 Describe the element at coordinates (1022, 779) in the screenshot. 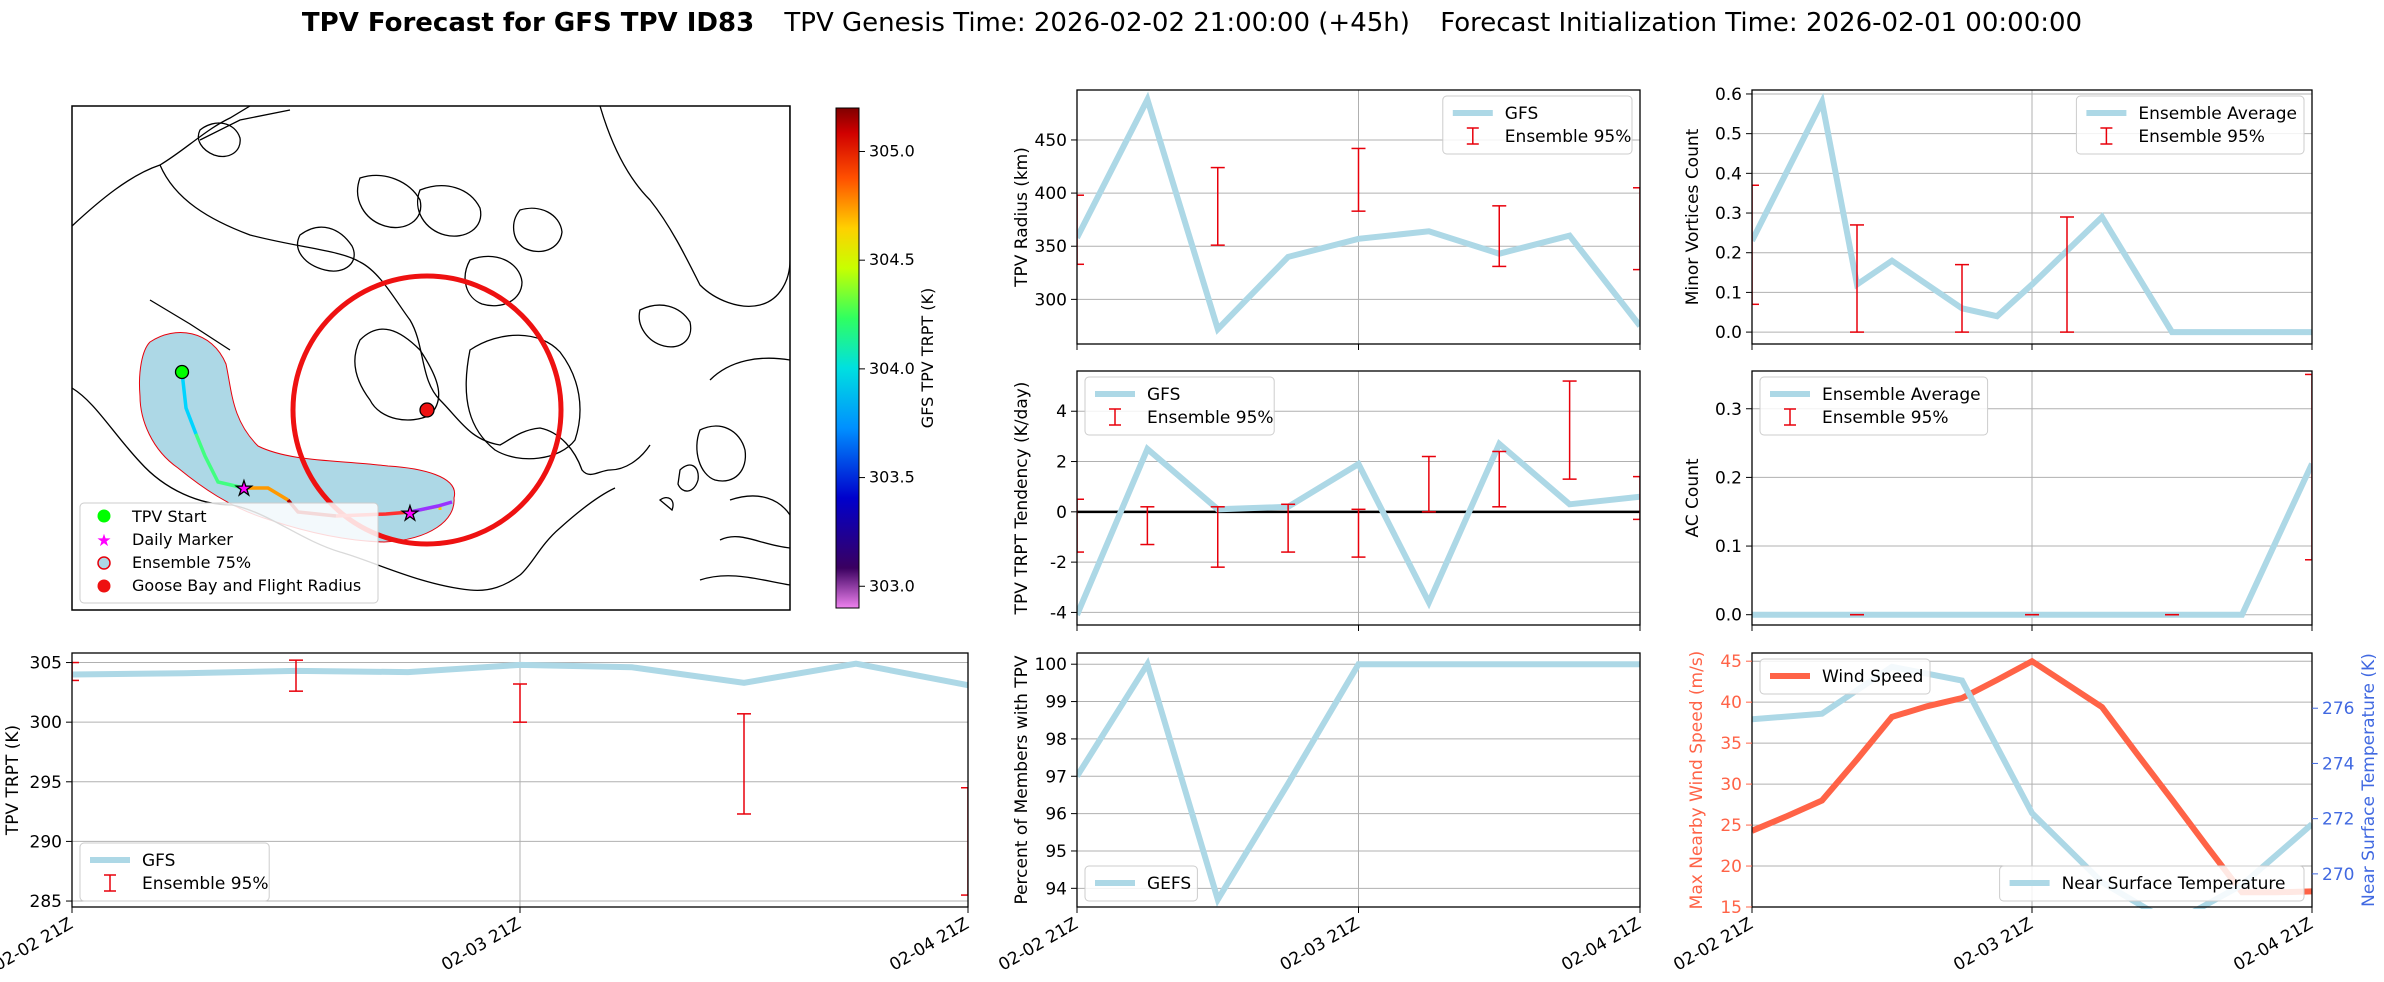

I see `y-axis-label: Percent of Members with TPV` at that location.